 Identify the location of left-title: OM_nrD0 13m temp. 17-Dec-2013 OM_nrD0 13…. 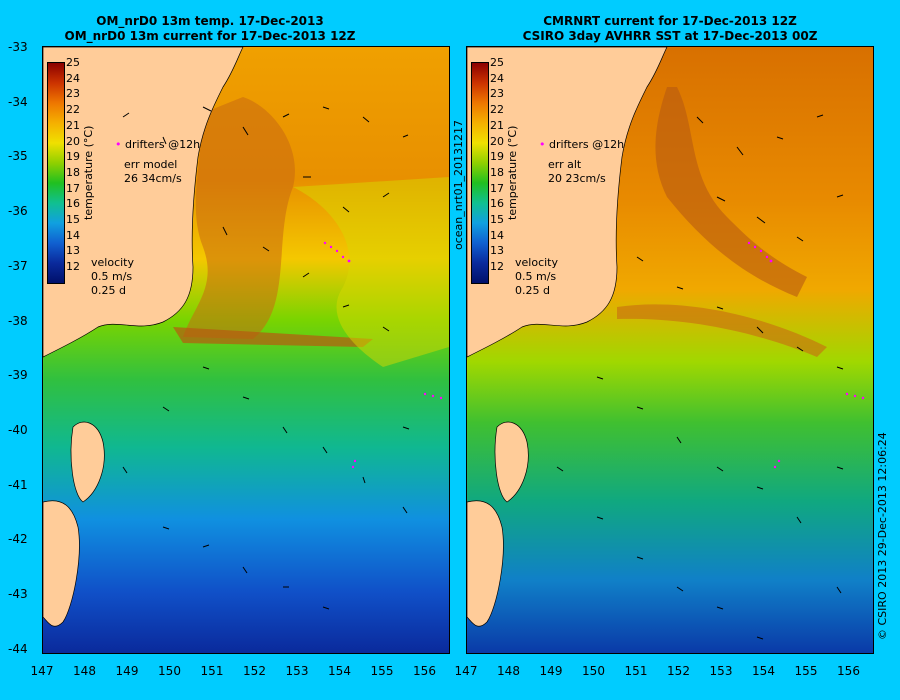
(210, 29).